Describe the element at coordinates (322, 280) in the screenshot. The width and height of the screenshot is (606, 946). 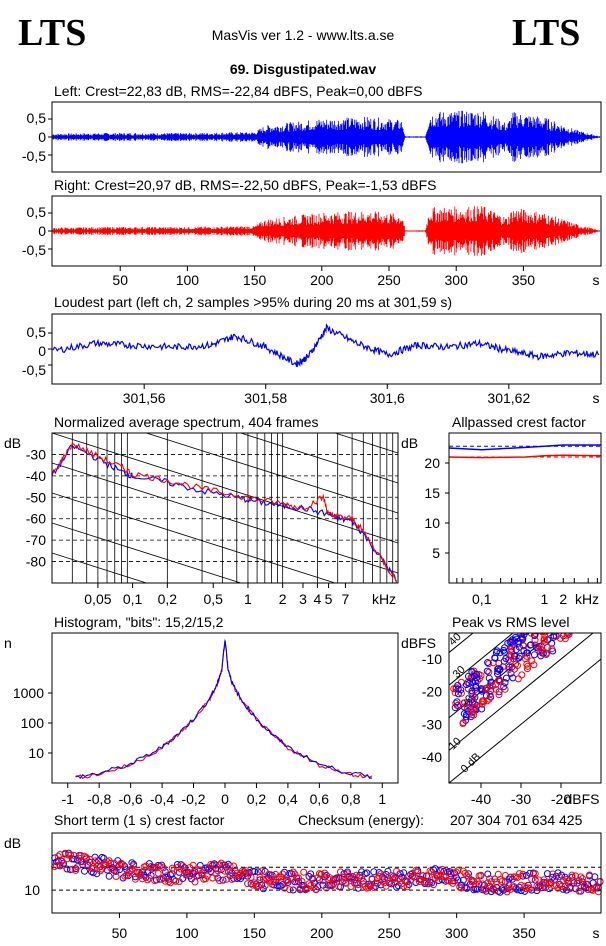
I see `xtick-label: 200` at that location.